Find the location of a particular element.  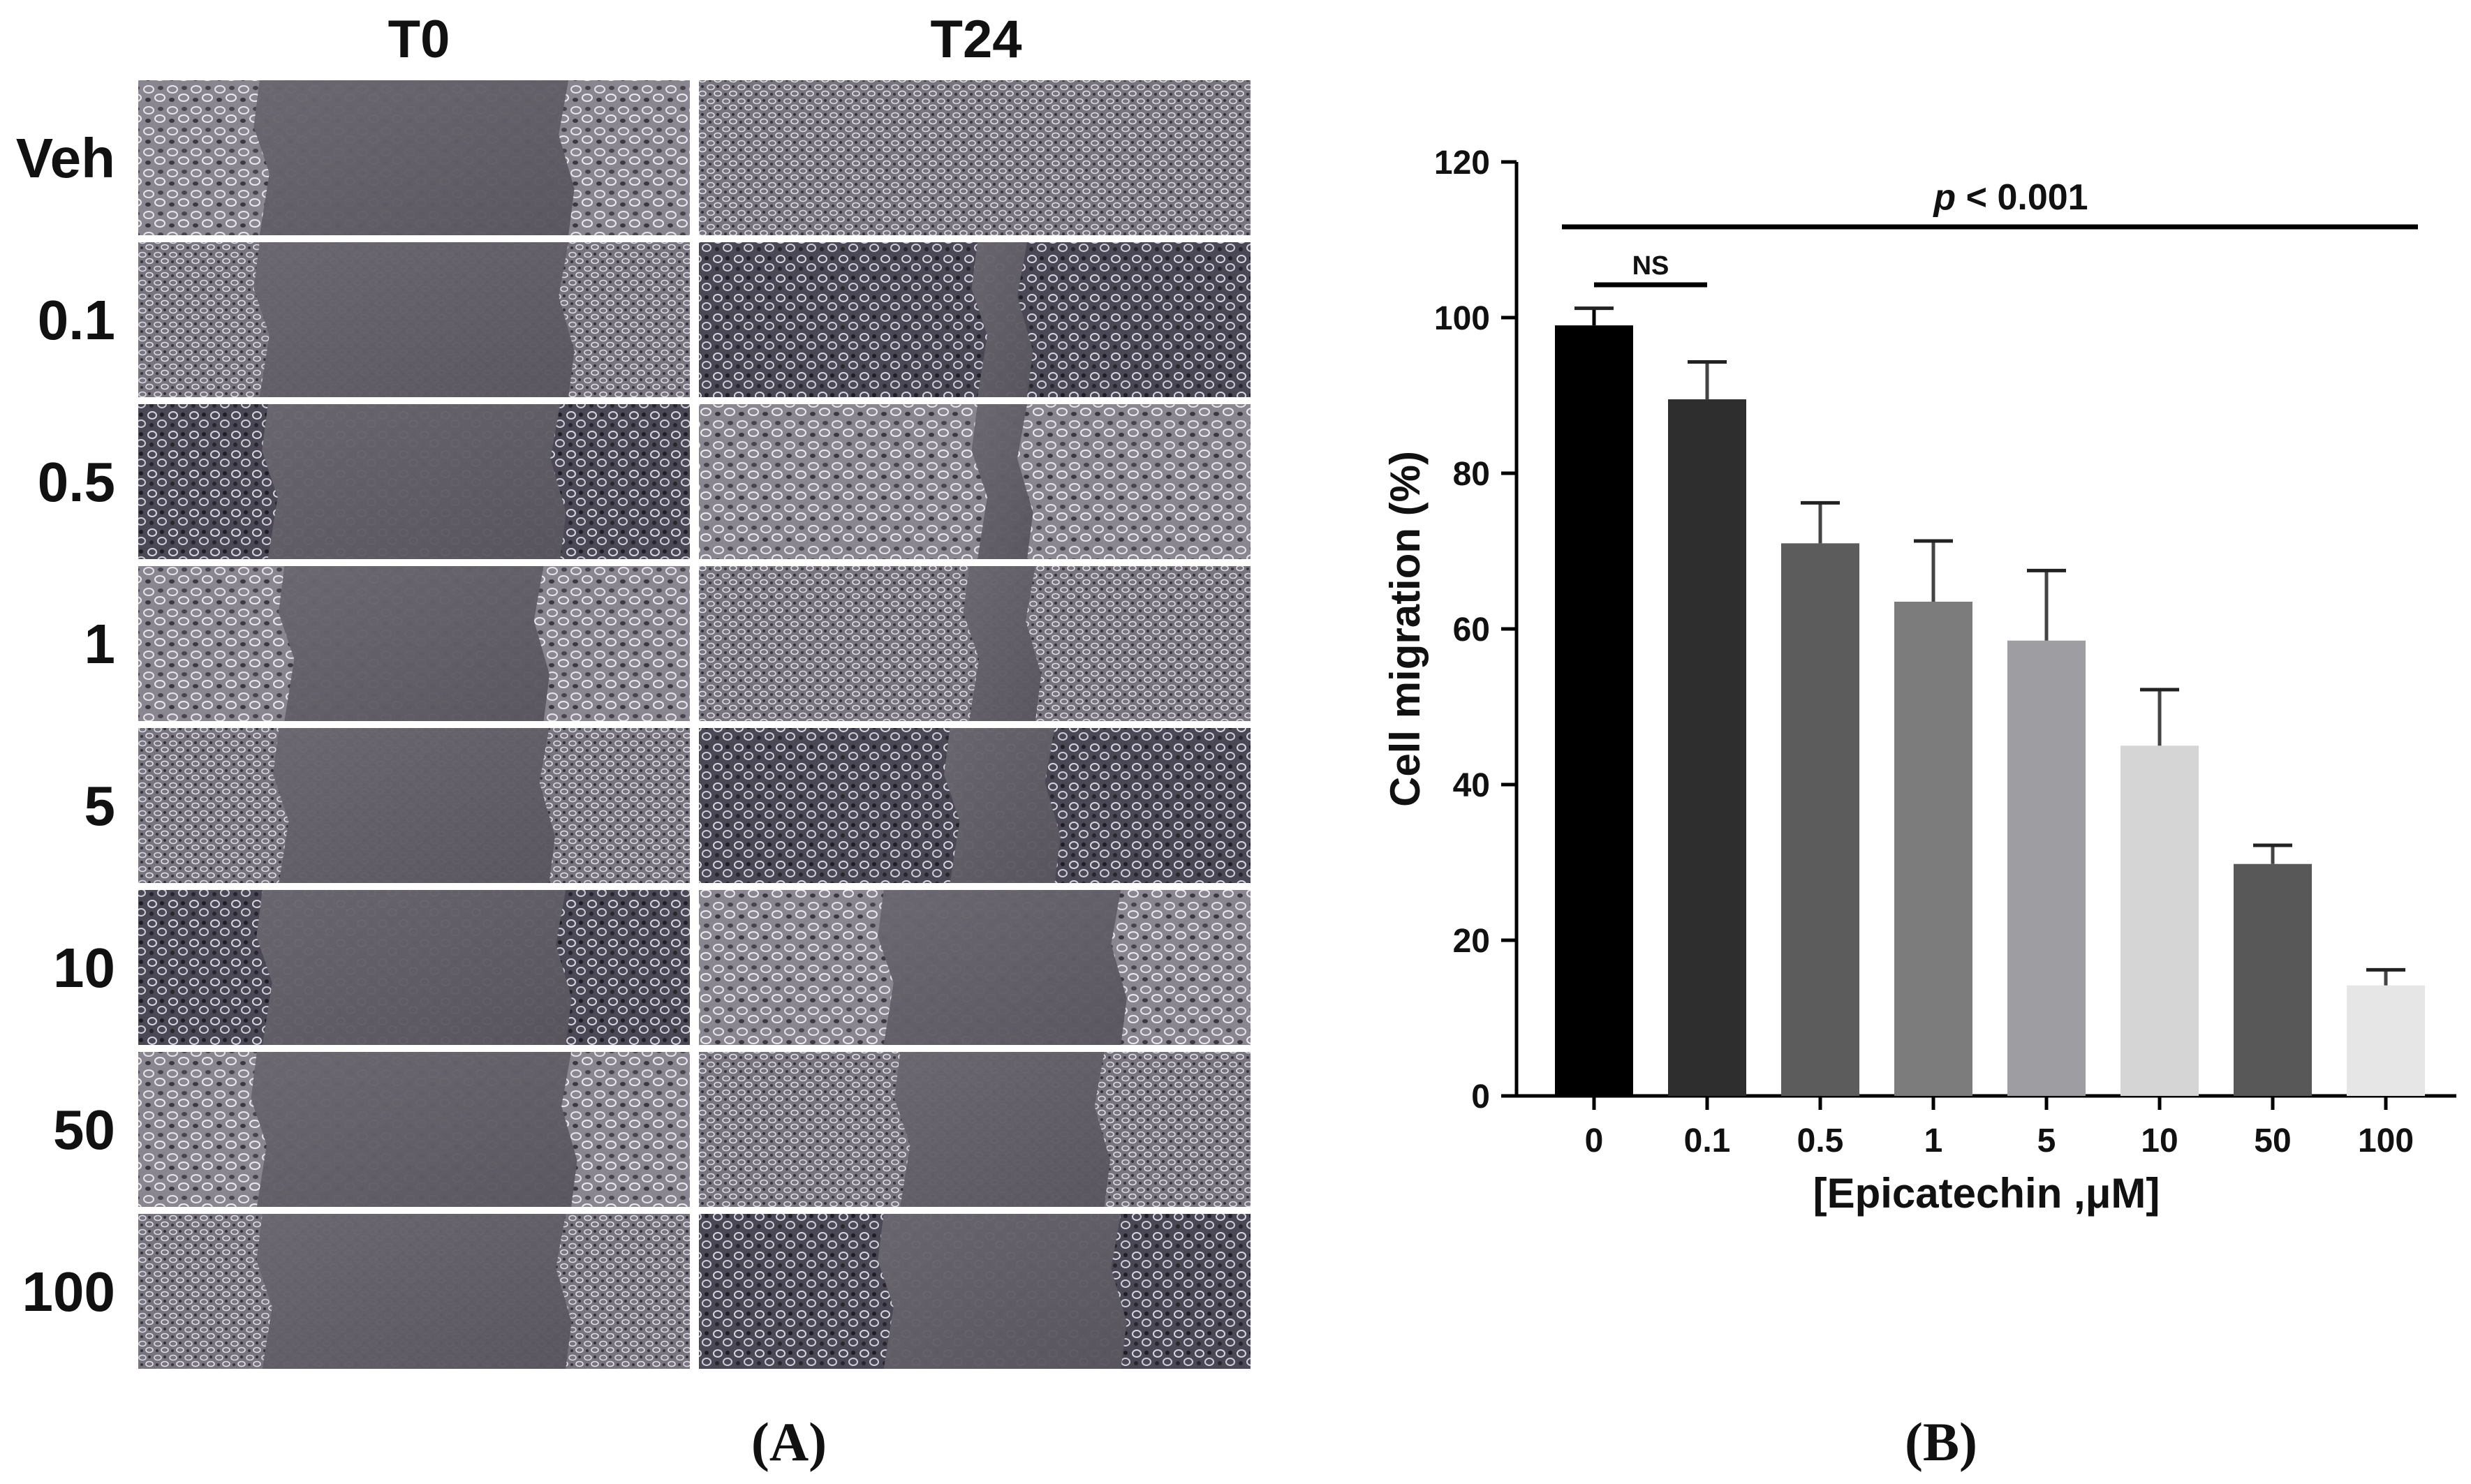

column-header-t24: T24 is located at coordinates (976, 39).